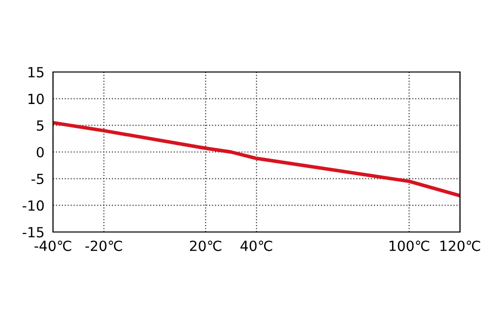 The height and width of the screenshot is (320, 500). What do you see at coordinates (33, 232) in the screenshot?
I see `y-tick-label: -15` at bounding box center [33, 232].